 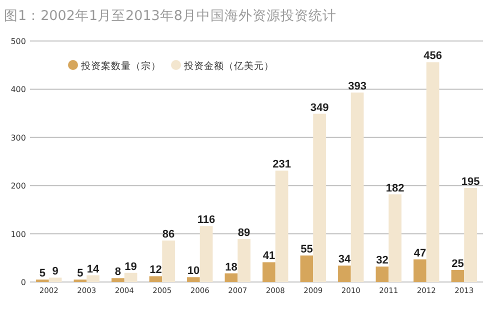 I want to click on y-tick-label: 400, so click(x=18, y=89).